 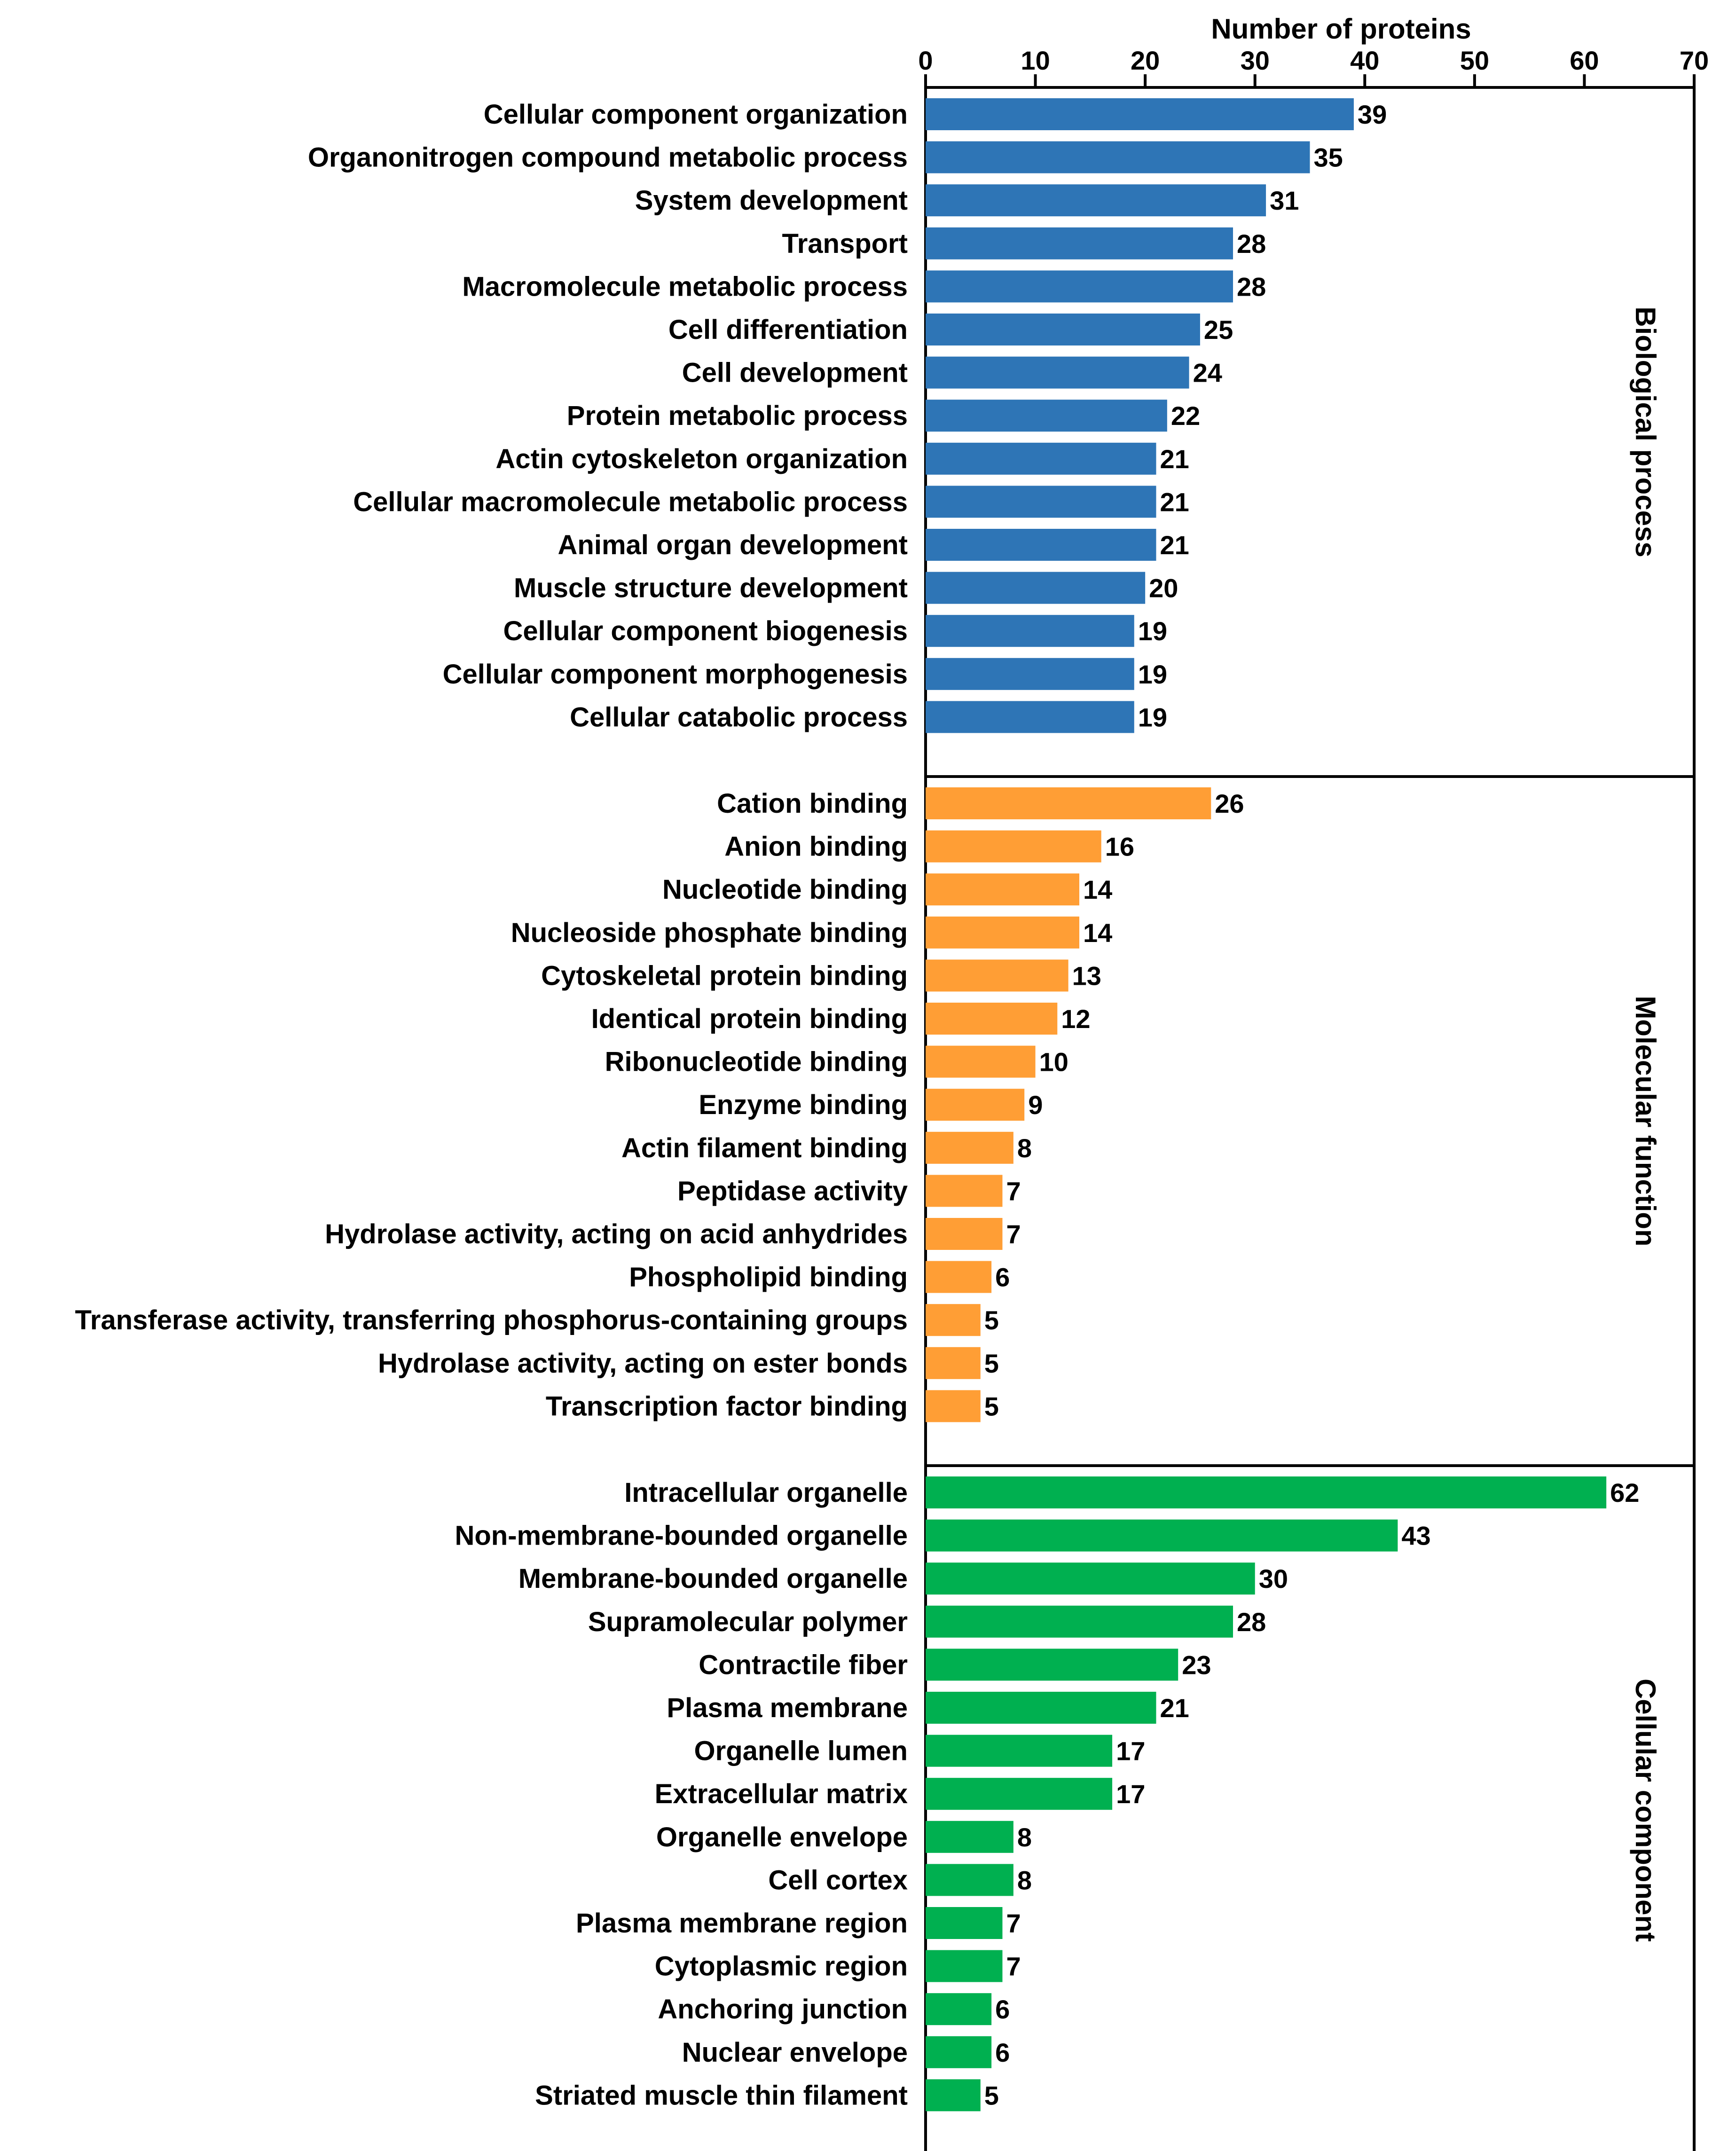 What do you see at coordinates (1341, 29) in the screenshot?
I see `x-axis-title: Number of proteins` at bounding box center [1341, 29].